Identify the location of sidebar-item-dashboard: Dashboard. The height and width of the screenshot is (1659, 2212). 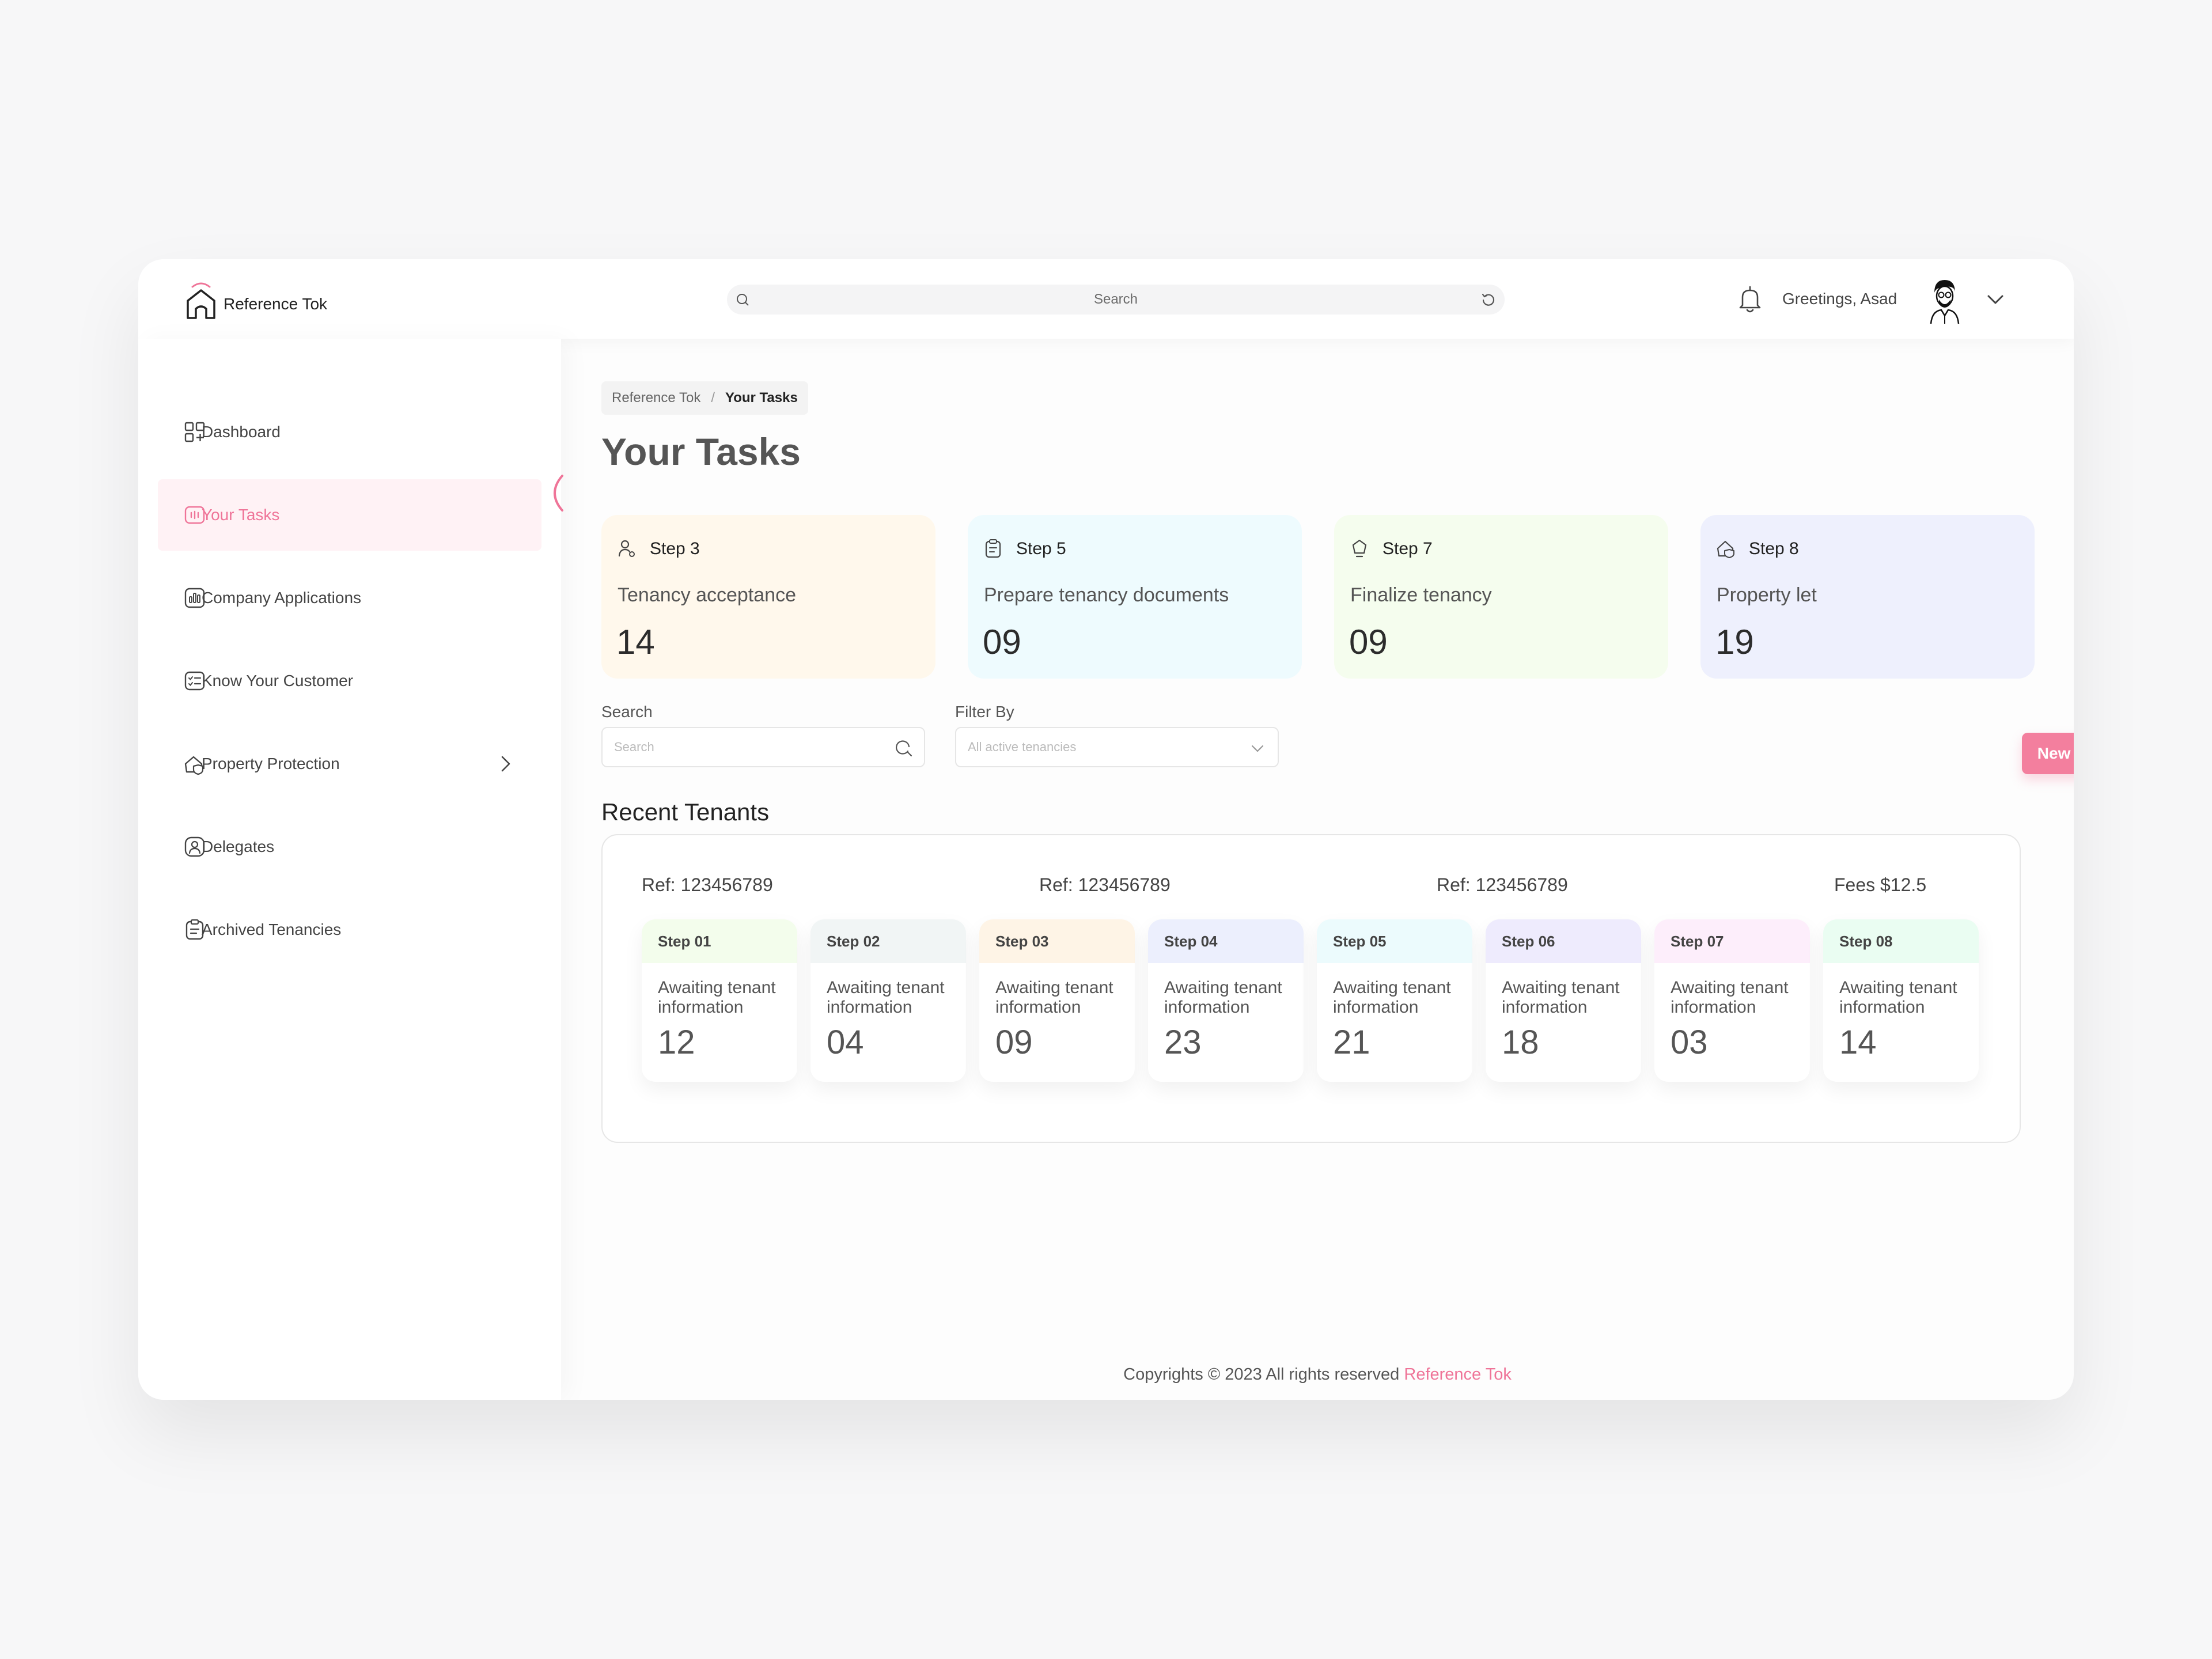
(349, 432).